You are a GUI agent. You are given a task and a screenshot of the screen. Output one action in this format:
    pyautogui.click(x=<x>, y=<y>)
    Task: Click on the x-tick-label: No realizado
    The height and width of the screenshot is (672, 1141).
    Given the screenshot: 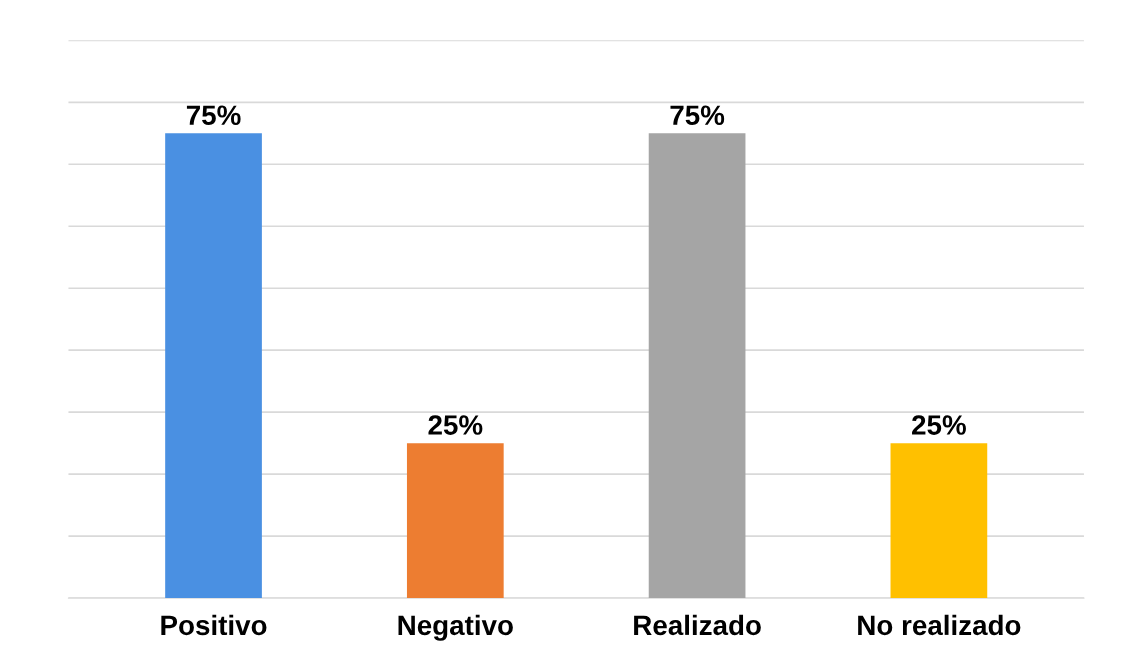 What is the action you would take?
    pyautogui.click(x=939, y=625)
    